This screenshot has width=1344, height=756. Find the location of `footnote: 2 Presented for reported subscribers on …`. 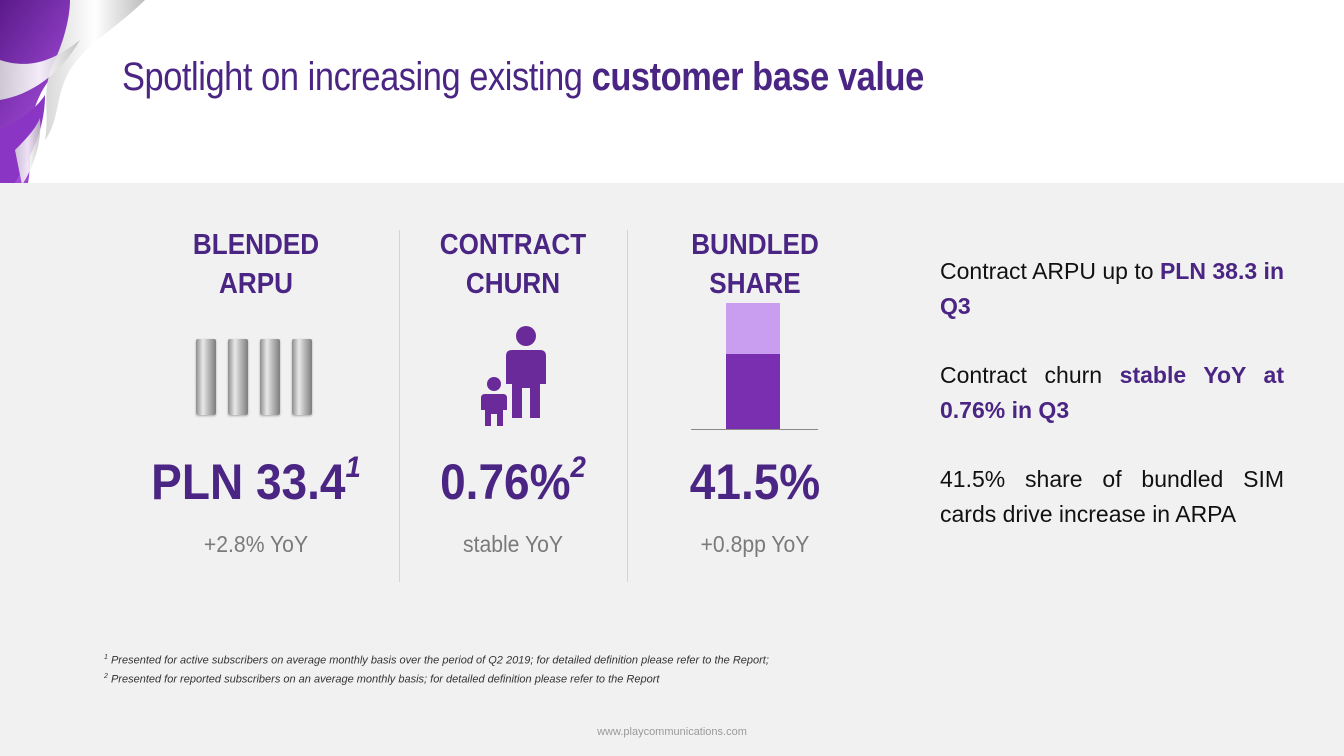

footnote: 2 Presented for reported subscribers on … is located at coordinates (436, 678).